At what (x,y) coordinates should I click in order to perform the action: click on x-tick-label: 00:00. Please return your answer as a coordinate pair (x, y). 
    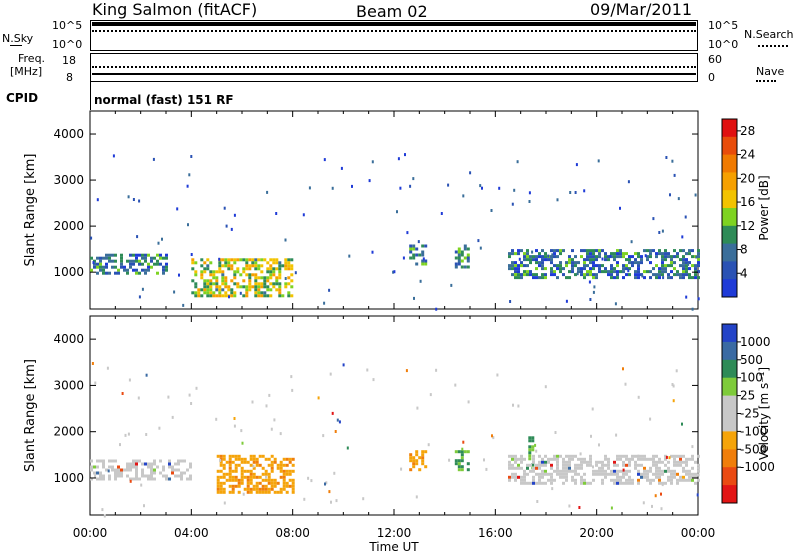
    Looking at the image, I should click on (698, 533).